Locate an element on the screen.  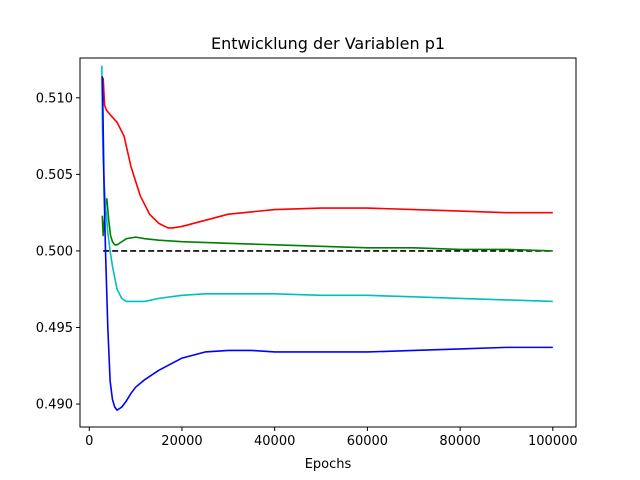
x-tick-label: 80000 is located at coordinates (459, 441).